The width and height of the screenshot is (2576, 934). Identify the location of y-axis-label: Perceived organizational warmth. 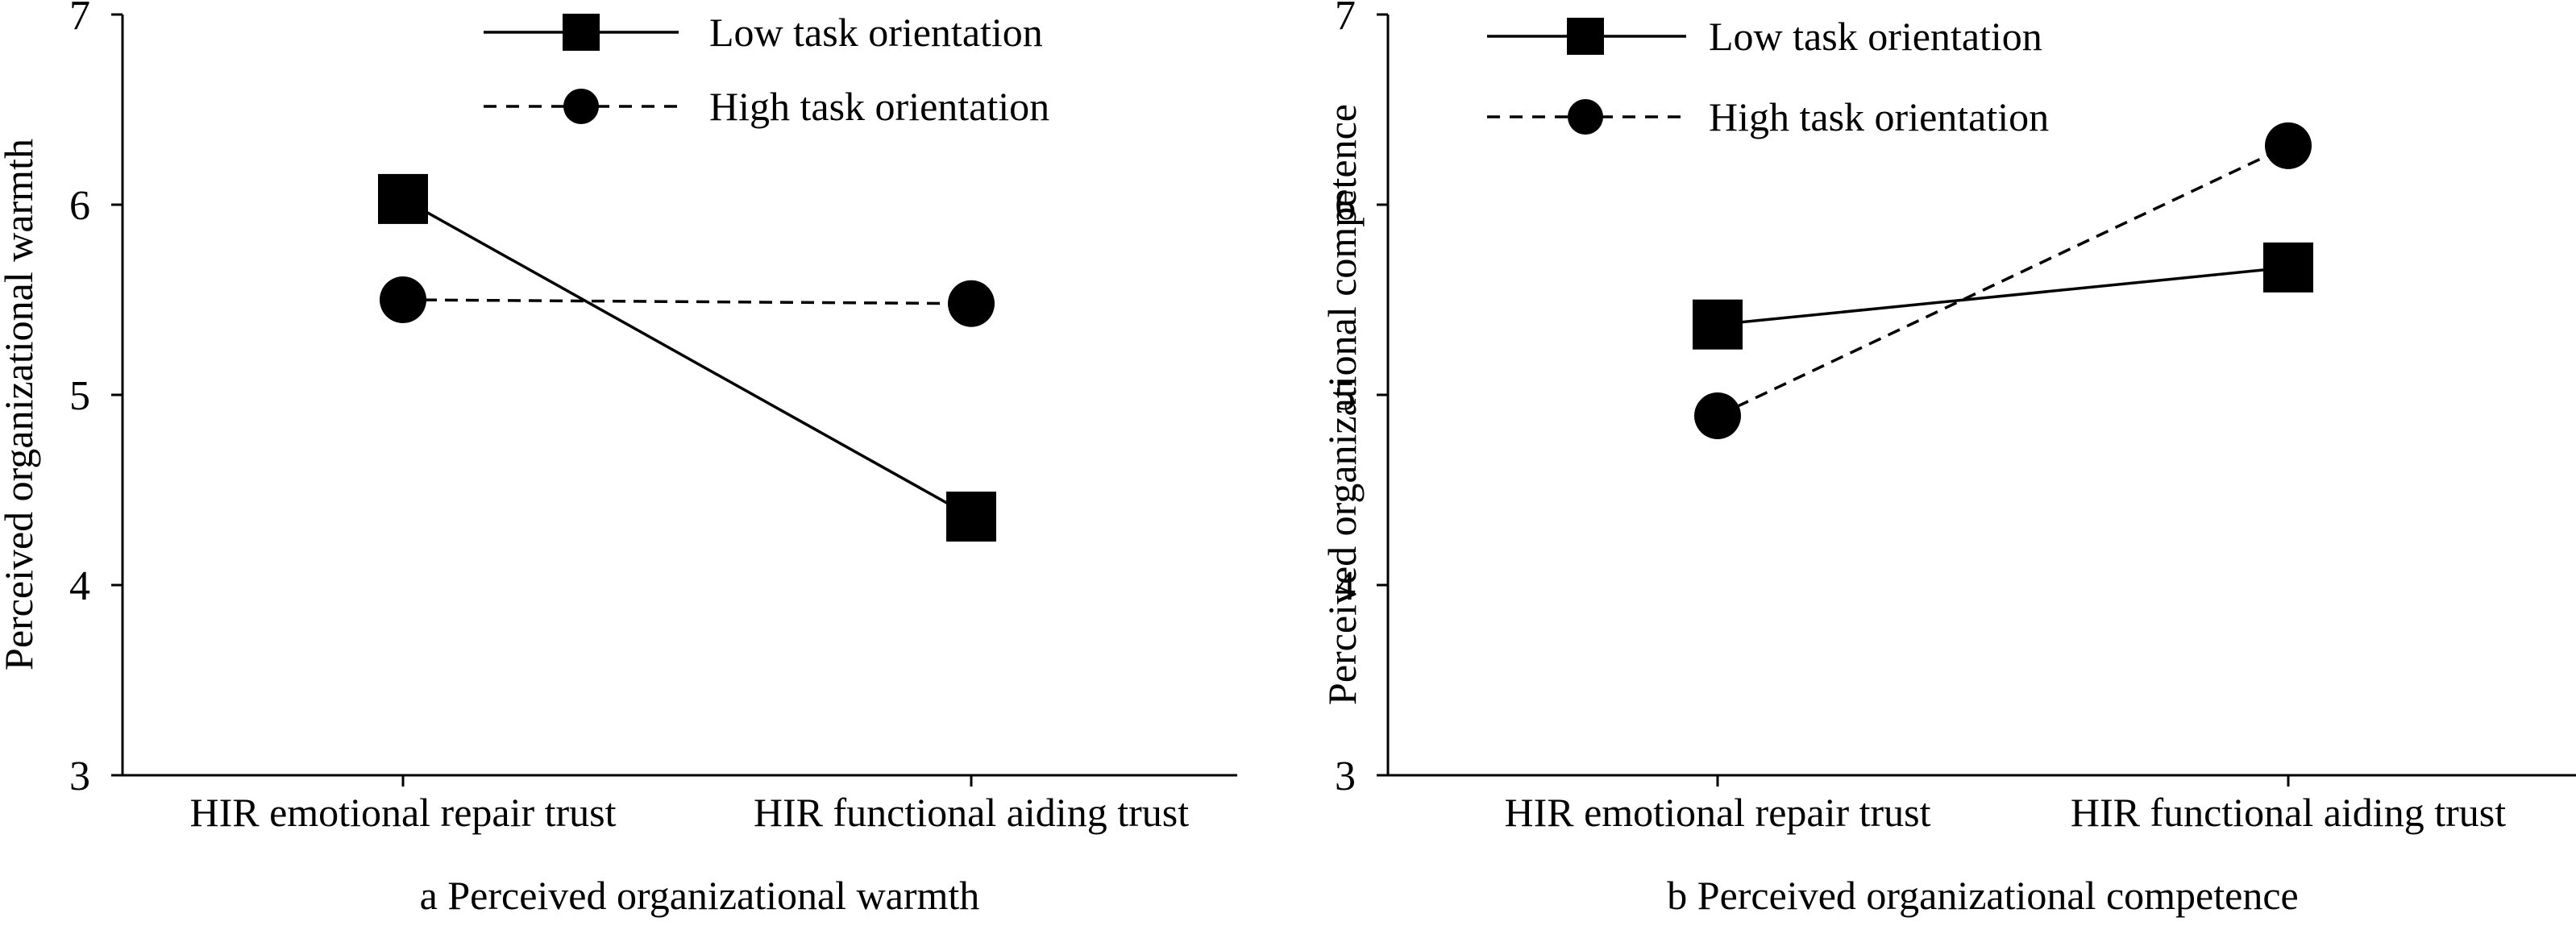
(20, 404).